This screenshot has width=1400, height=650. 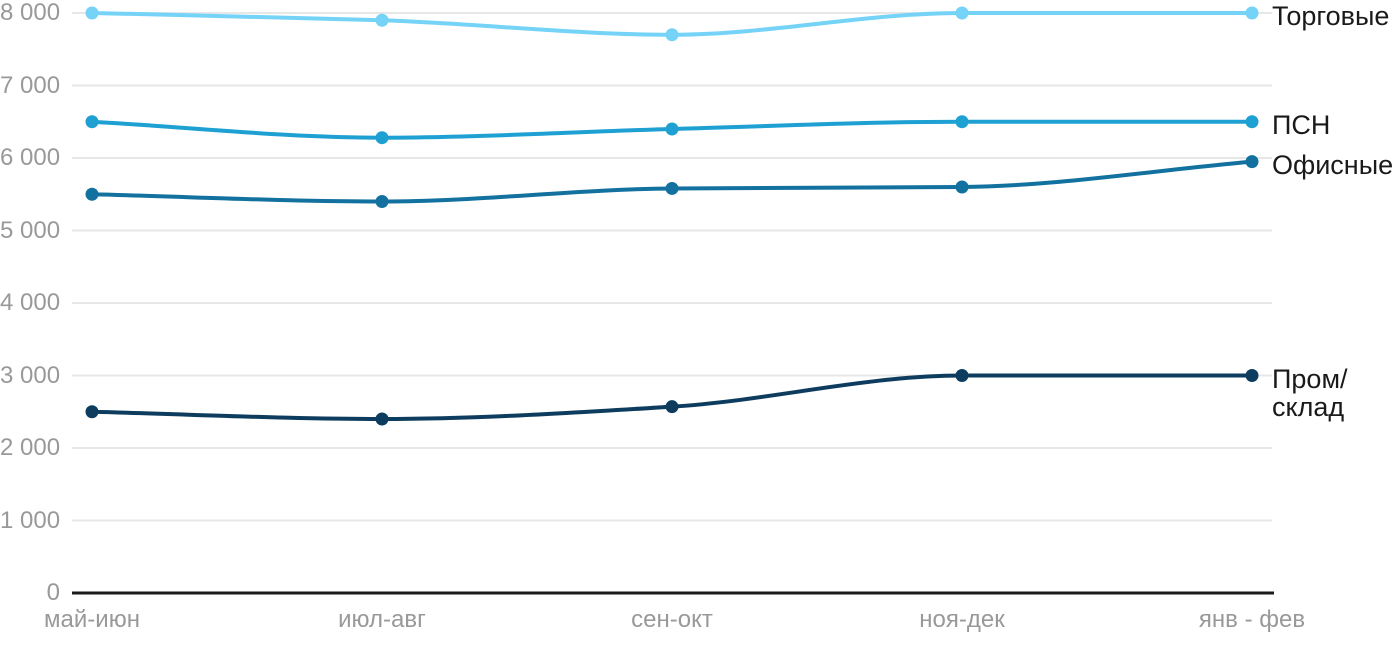 I want to click on series-label-ofisnye: Офисные, so click(x=1332, y=165).